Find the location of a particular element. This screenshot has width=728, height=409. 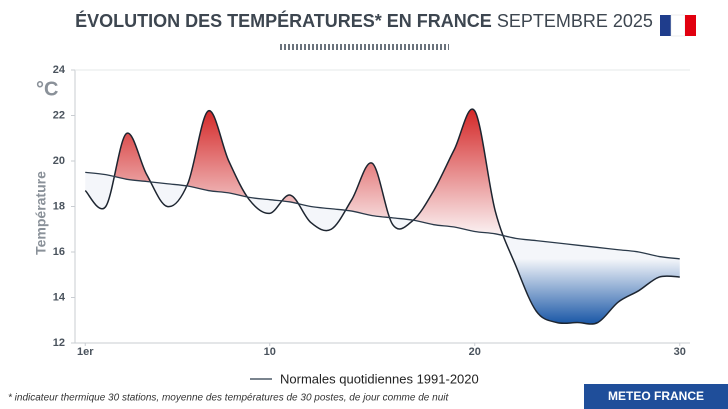

y-axis-label: Température is located at coordinates (41, 213).